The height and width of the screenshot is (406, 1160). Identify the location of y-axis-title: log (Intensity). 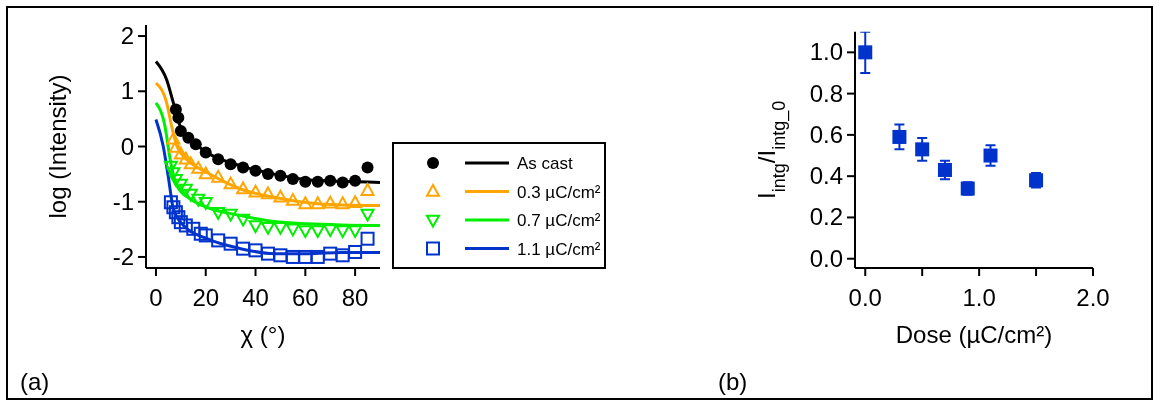
(57, 146).